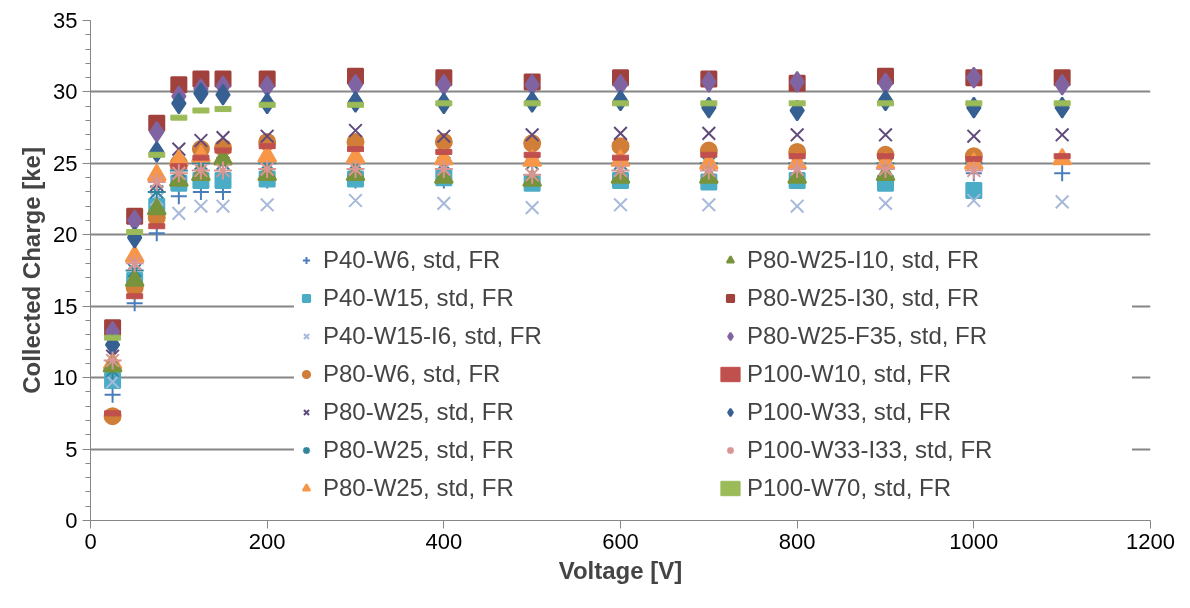 The width and height of the screenshot is (1190, 608). Describe the element at coordinates (850, 488) in the screenshot. I see `legend-label: P100-W70, std, FR` at that location.